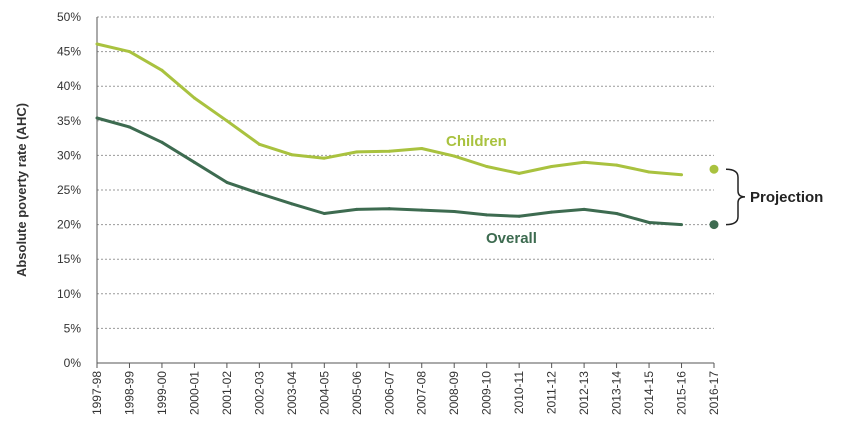 The width and height of the screenshot is (848, 444). Describe the element at coordinates (324, 393) in the screenshot. I see `x-tick-label: 2004-05` at that location.